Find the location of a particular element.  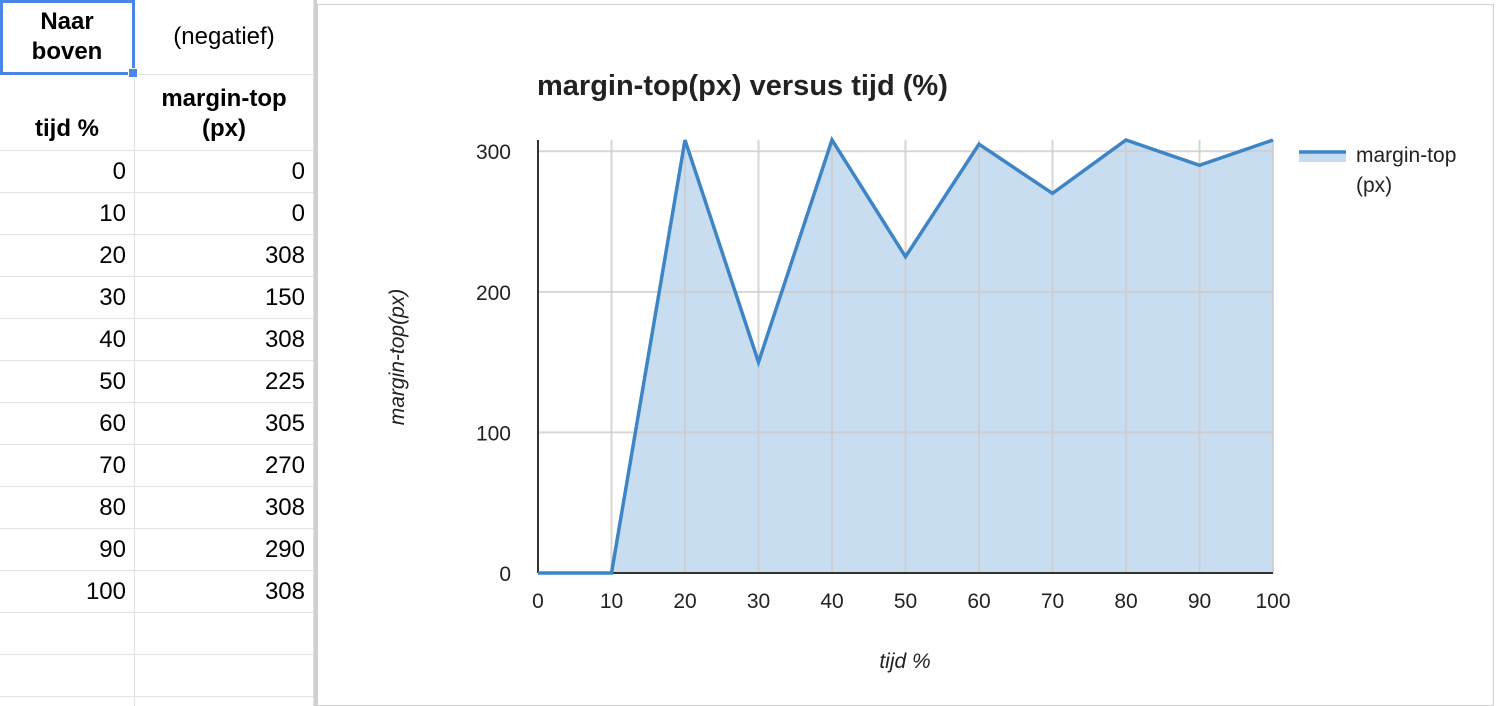

table-row-tijd-cell: 40 is located at coordinates (67, 340).